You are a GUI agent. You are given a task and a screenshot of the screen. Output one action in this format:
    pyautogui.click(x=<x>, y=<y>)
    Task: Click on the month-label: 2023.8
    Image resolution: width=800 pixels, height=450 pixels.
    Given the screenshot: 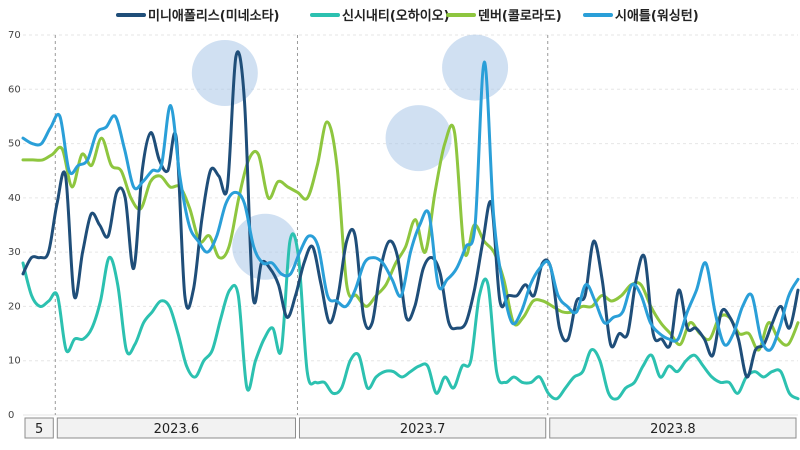 What is the action you would take?
    pyautogui.click(x=673, y=429)
    